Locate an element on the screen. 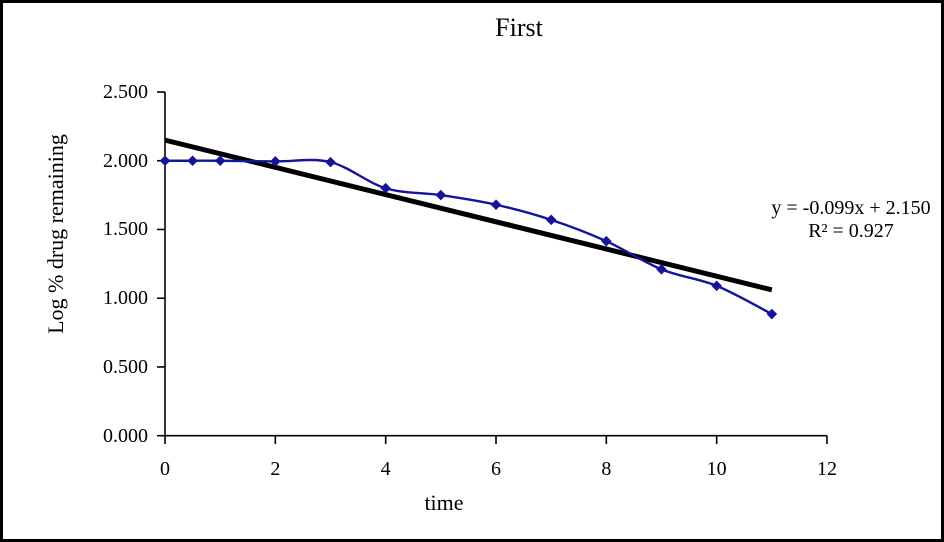 The height and width of the screenshot is (542, 944). x-axis-tick-label: 0 is located at coordinates (165, 469).